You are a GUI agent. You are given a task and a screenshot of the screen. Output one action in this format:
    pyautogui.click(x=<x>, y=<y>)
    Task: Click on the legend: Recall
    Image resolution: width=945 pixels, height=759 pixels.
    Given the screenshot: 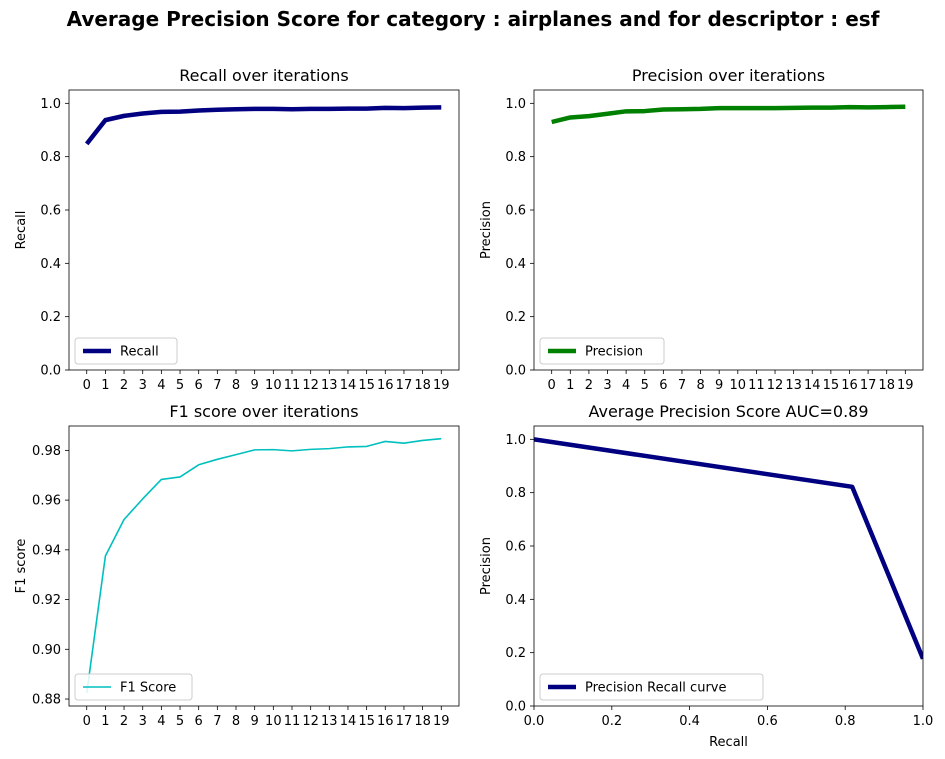 What is the action you would take?
    pyautogui.click(x=126, y=351)
    